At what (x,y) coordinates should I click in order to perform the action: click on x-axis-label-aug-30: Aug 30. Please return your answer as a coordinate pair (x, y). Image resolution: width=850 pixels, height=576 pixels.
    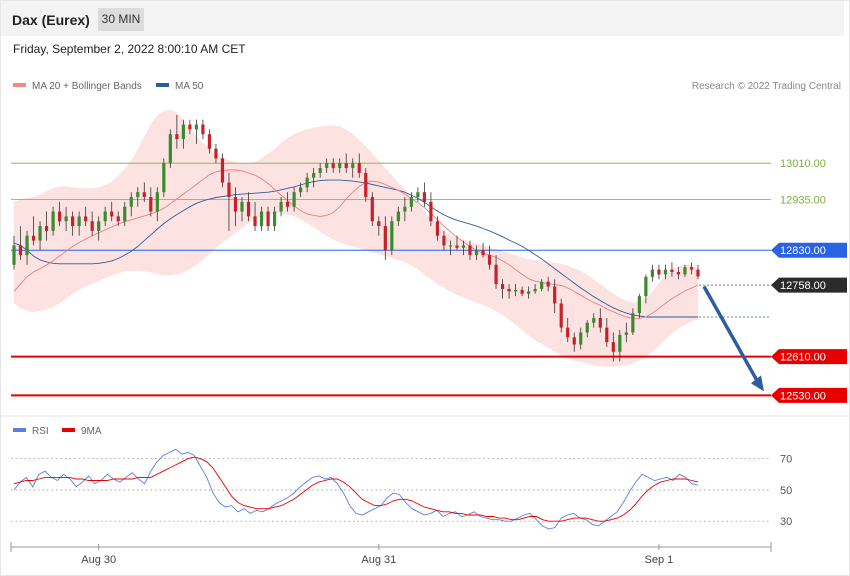
    Looking at the image, I should click on (98, 560).